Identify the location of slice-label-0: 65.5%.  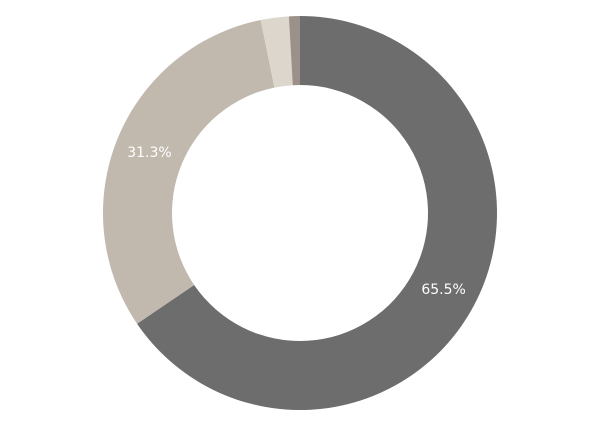
(443, 290).